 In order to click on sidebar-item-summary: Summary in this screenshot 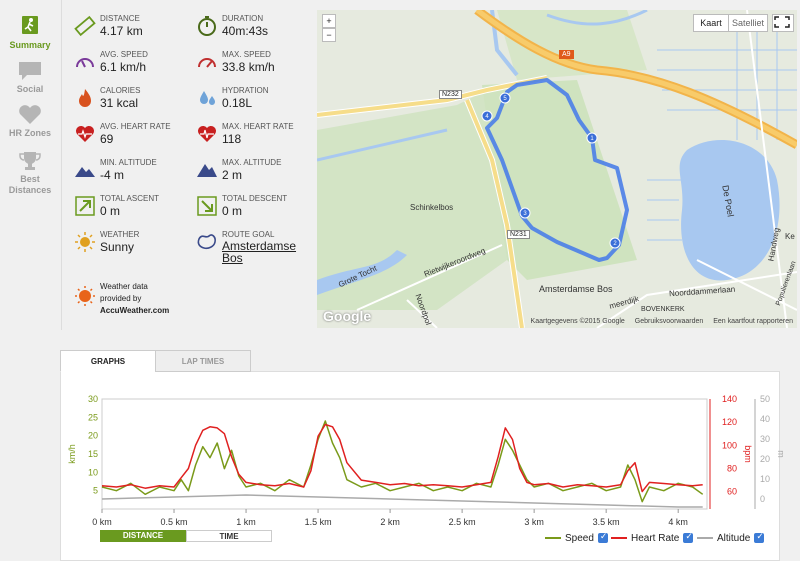, I will do `click(30, 32)`.